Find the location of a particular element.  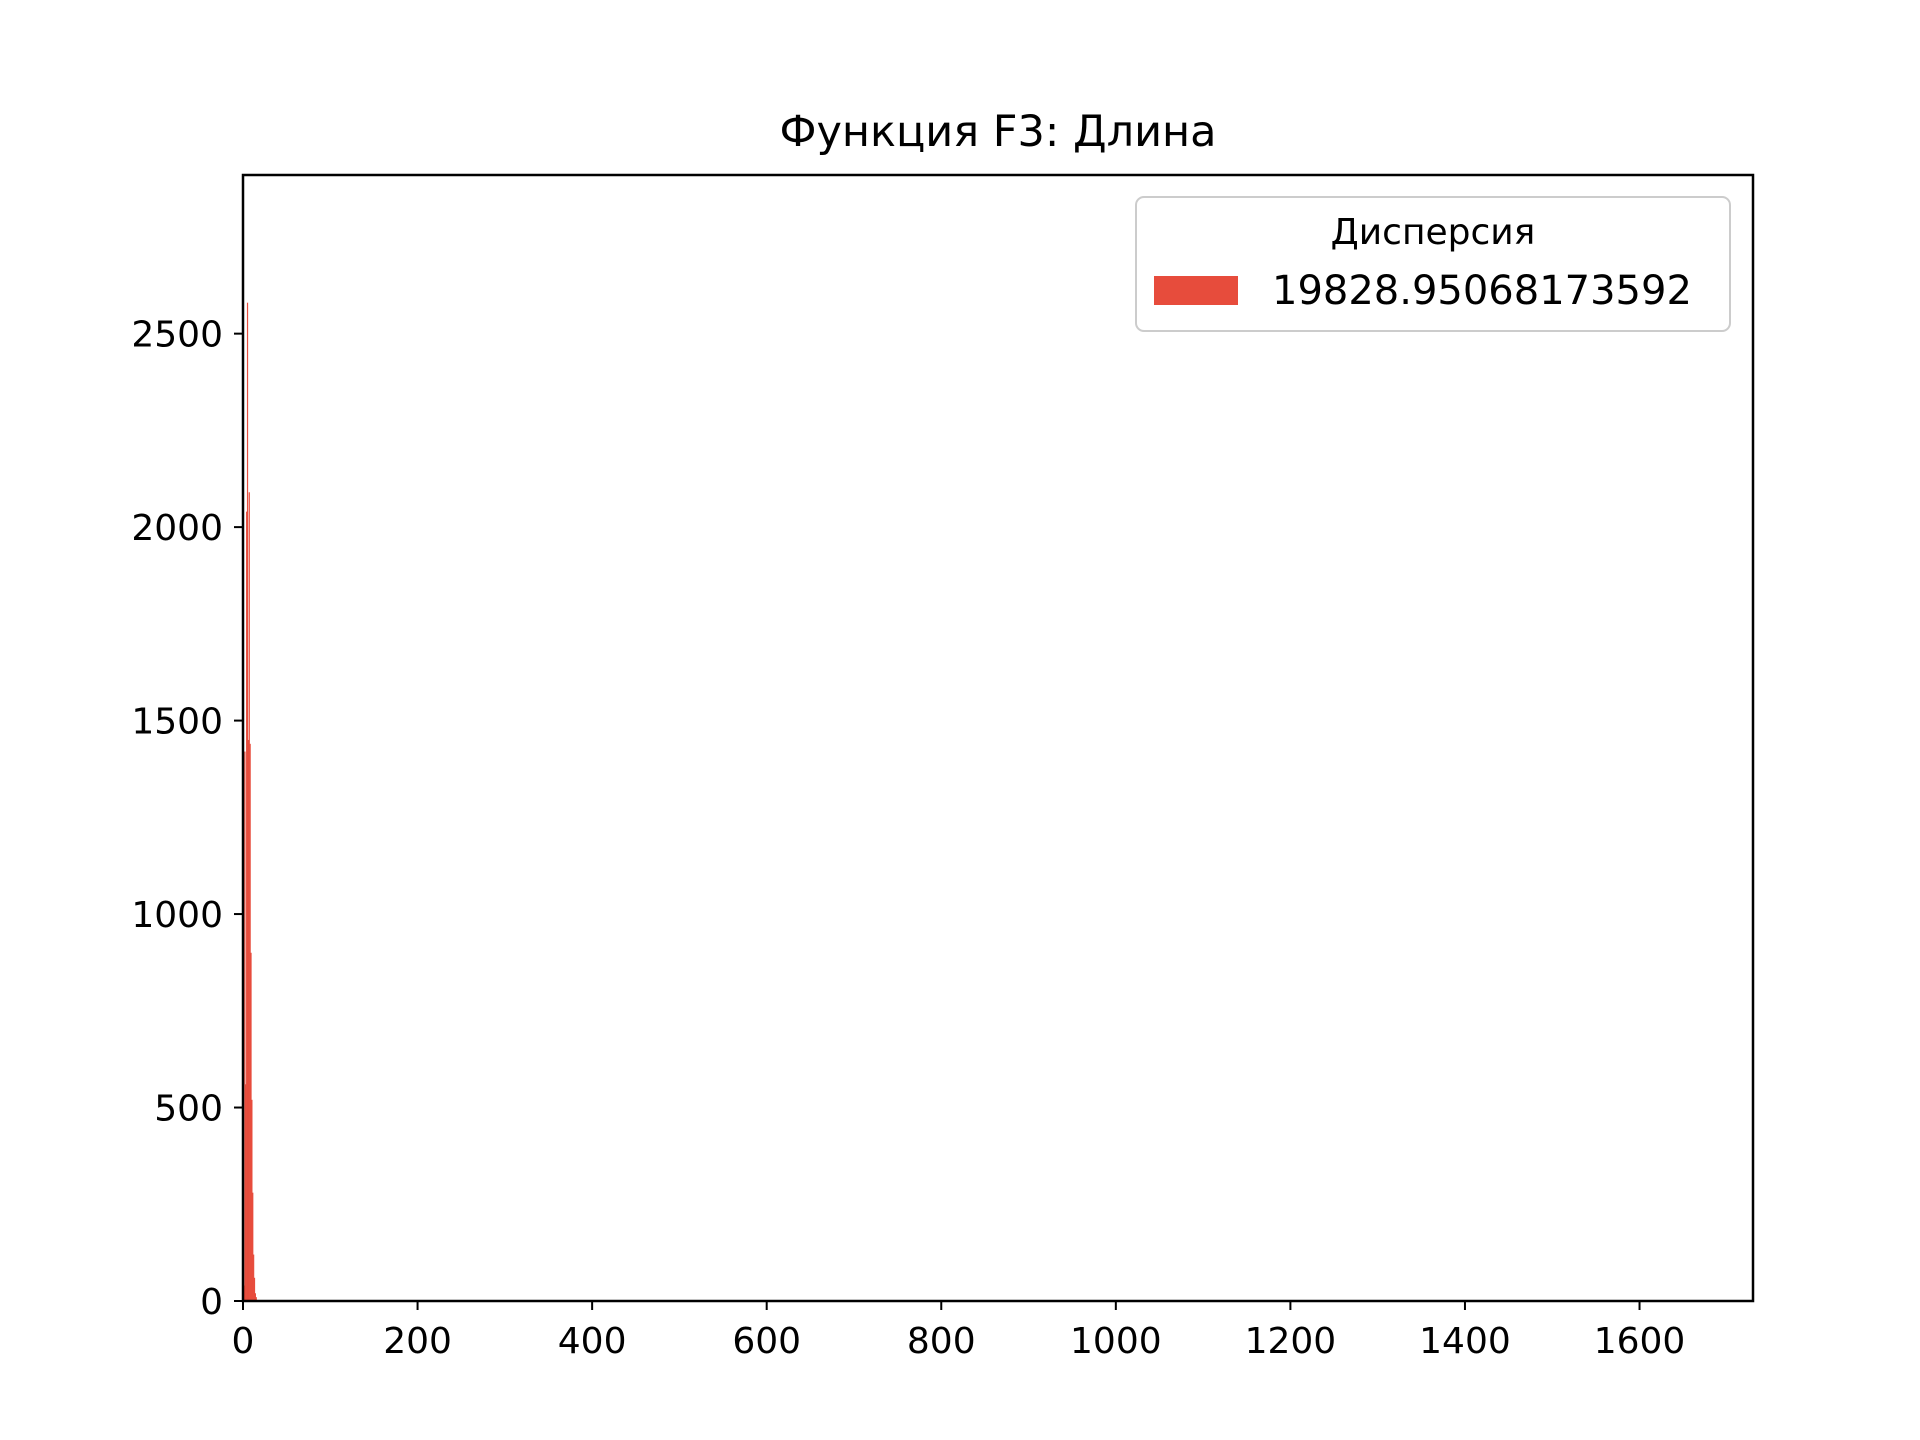

x-tick-label: 1600 is located at coordinates (1640, 1341).